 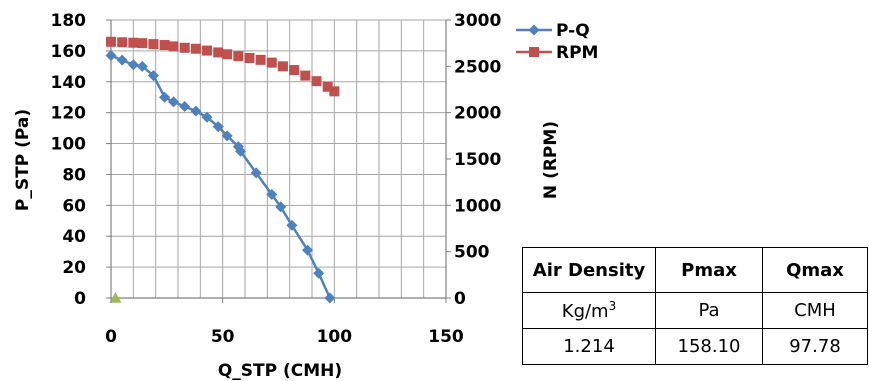 I want to click on unit-air-density-base: Kg/m, so click(x=585, y=311).